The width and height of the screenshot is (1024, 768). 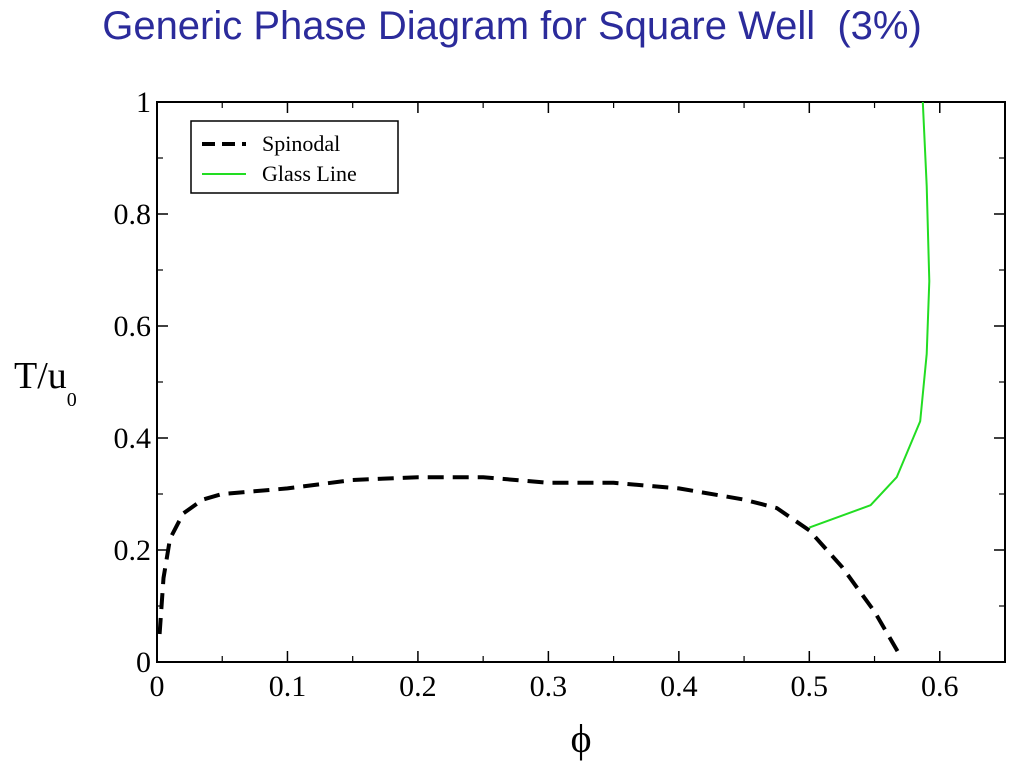 What do you see at coordinates (580, 738) in the screenshot?
I see `x-axis-label: ϕ` at bounding box center [580, 738].